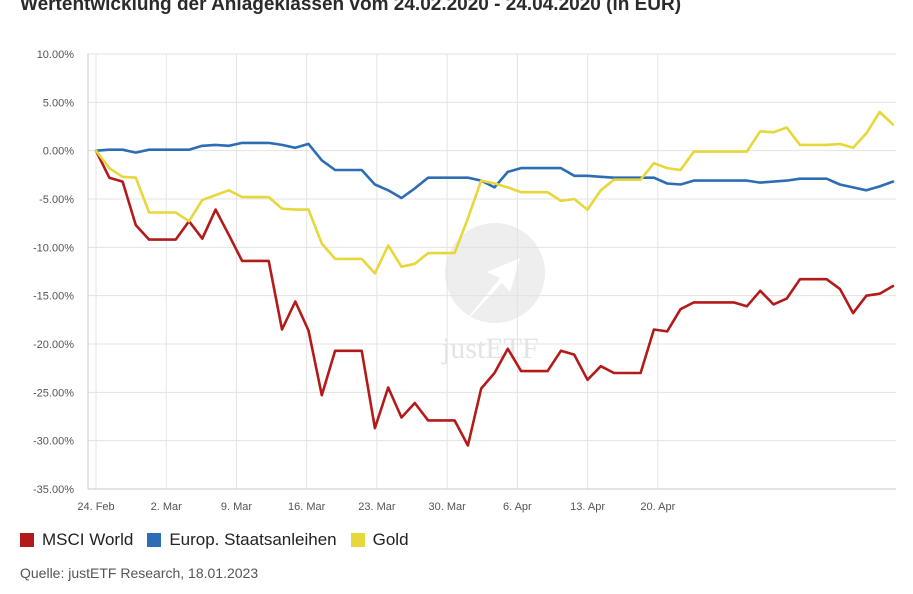 This screenshot has height=594, width=913. What do you see at coordinates (494, 170) in the screenshot?
I see `series-line-europ-staatsanleihen` at bounding box center [494, 170].